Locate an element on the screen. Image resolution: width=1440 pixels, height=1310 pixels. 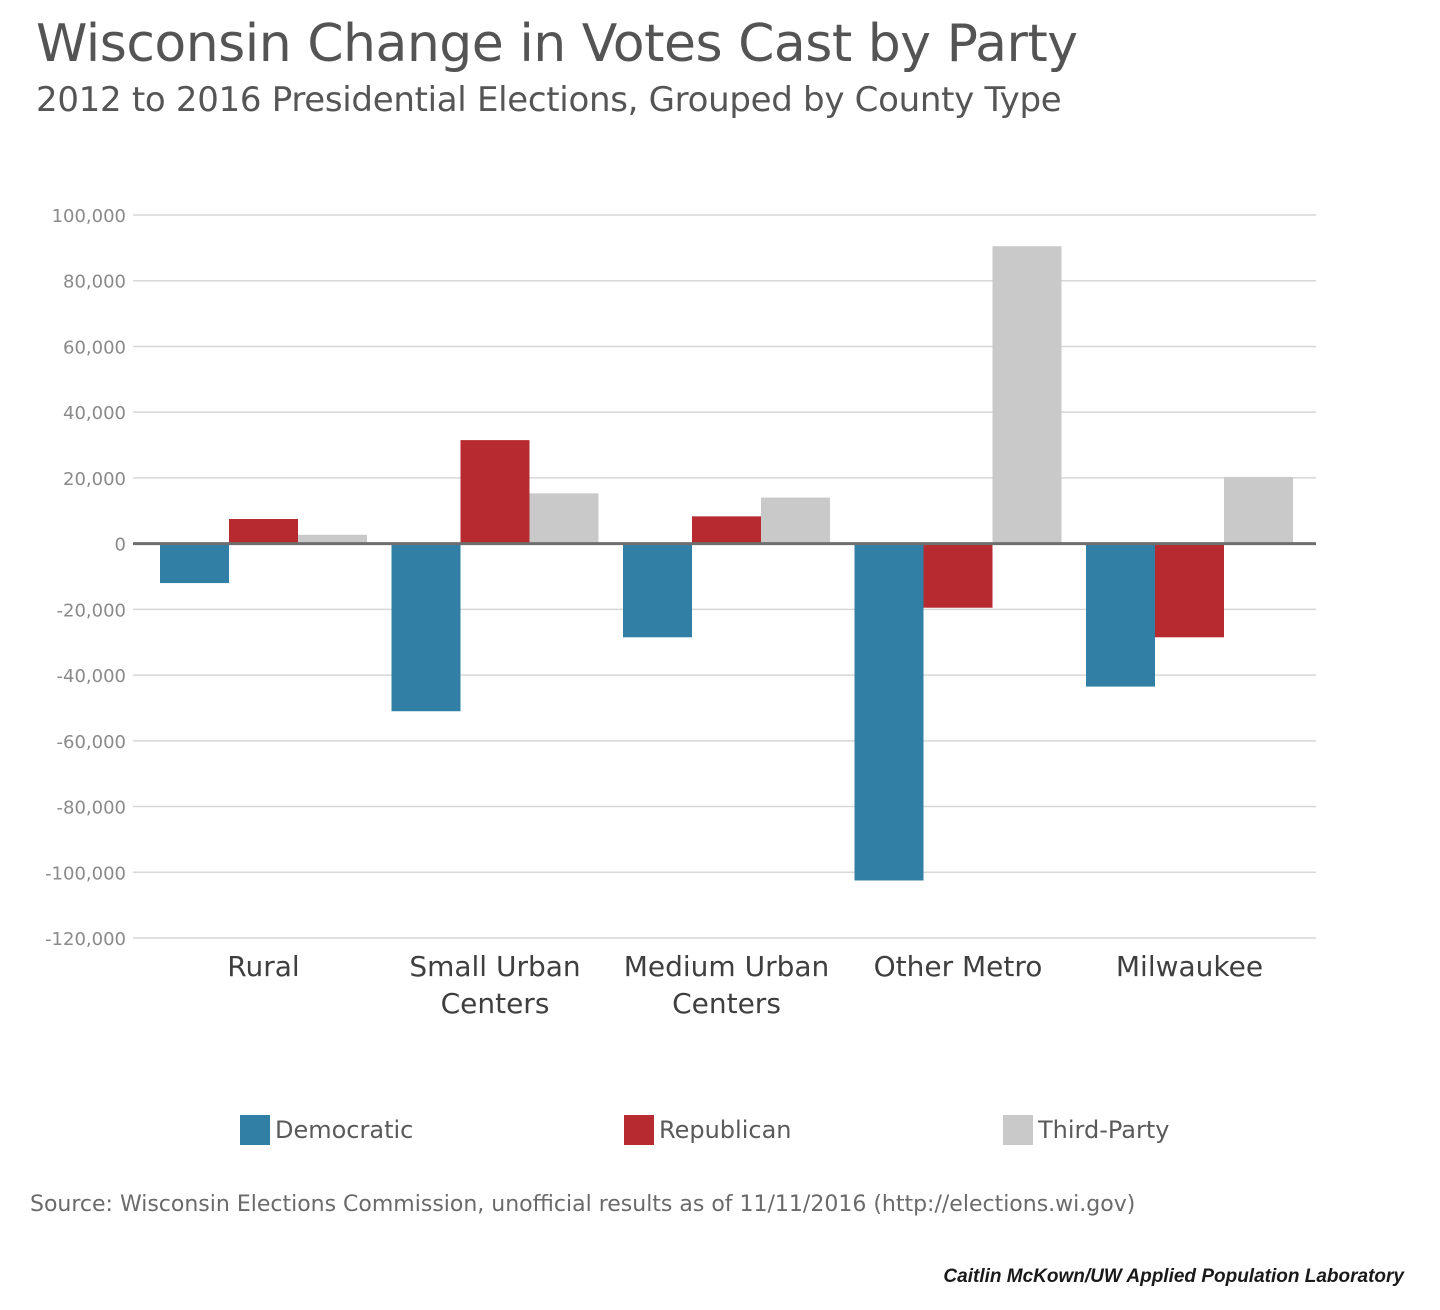
legend-item-third-party: Third-Party is located at coordinates (1086, 1130).